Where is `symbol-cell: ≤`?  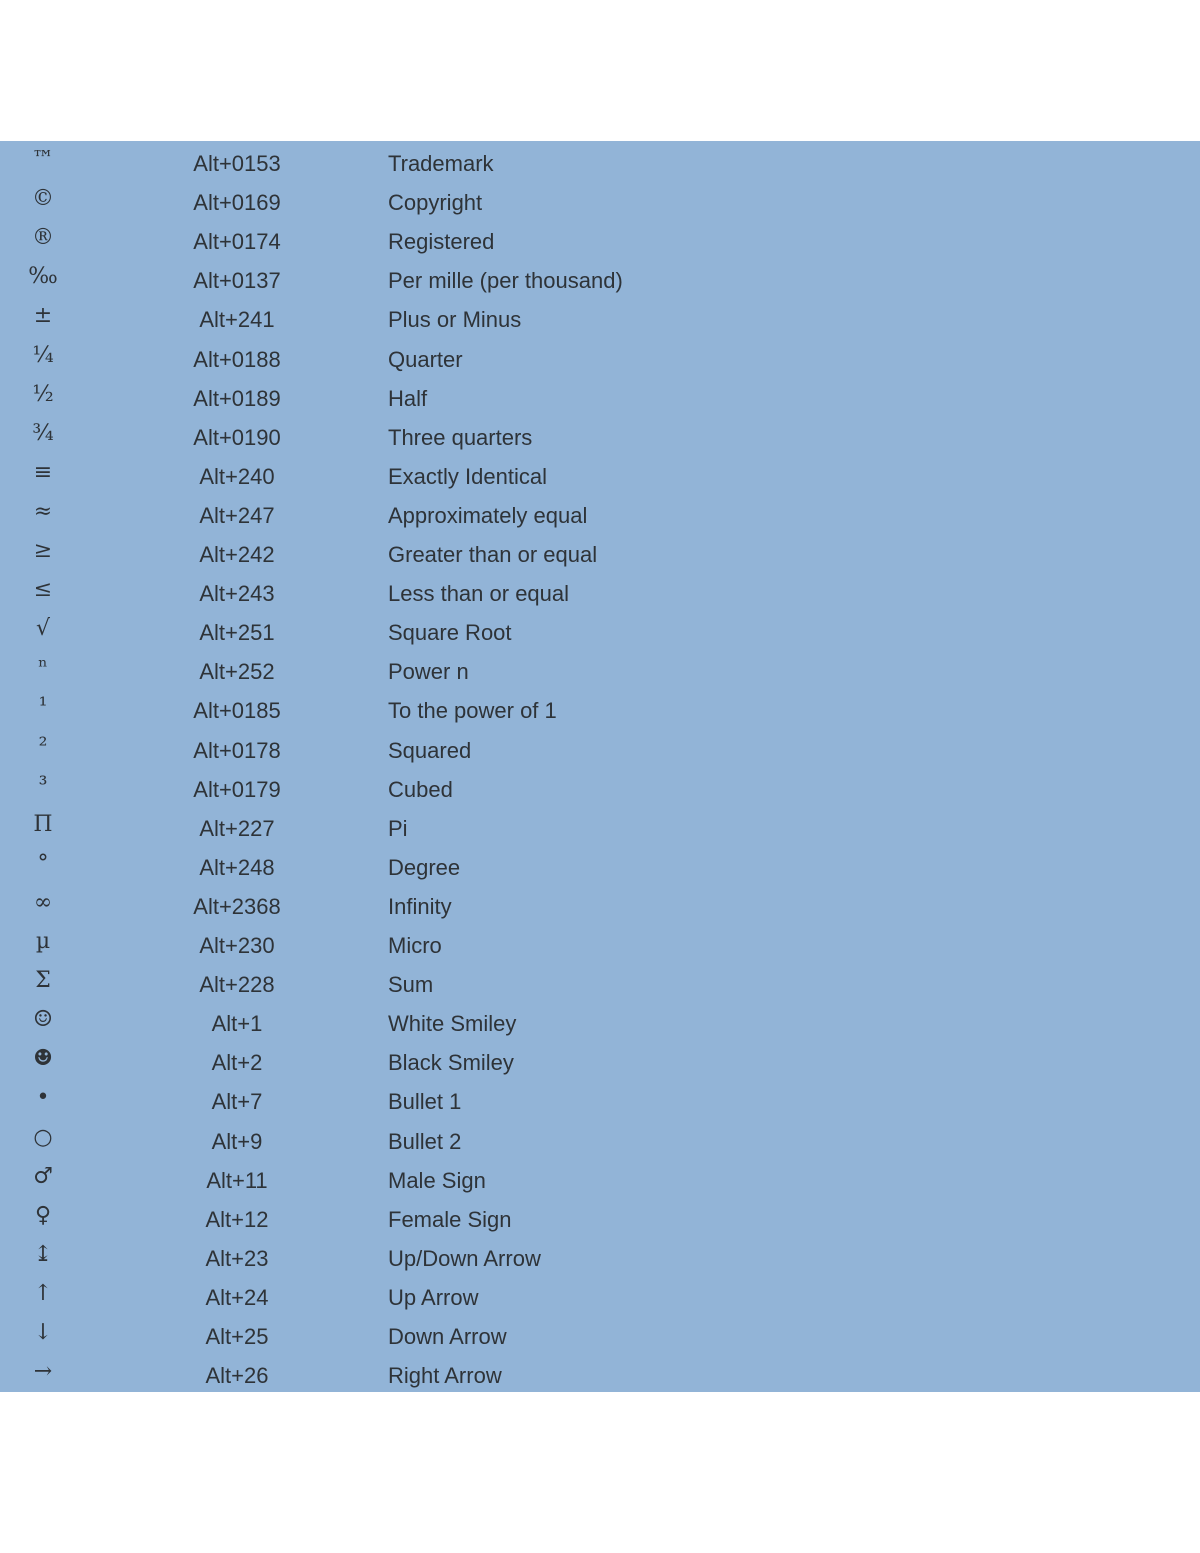 symbol-cell: ≤ is located at coordinates (43, 590).